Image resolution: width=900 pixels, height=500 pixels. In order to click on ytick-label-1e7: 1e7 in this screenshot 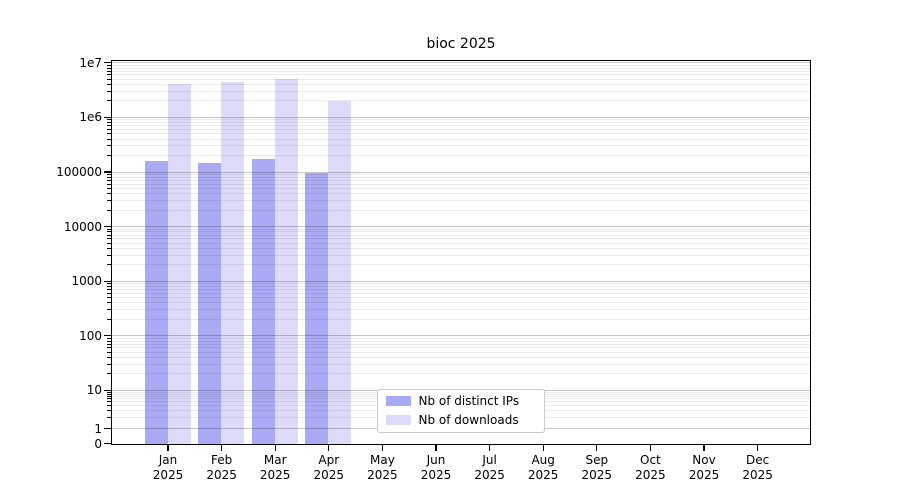, I will do `click(90, 62)`.